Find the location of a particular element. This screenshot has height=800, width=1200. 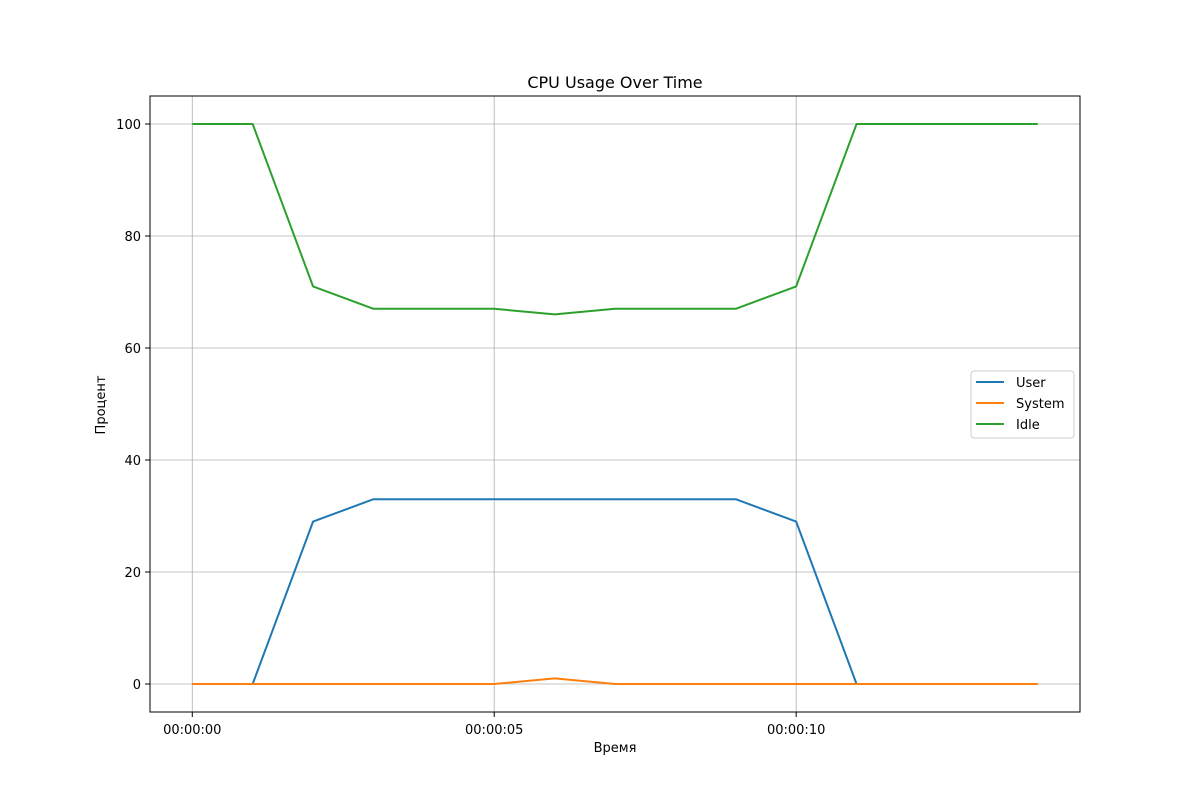

y-tick-label: 80 is located at coordinates (132, 237).